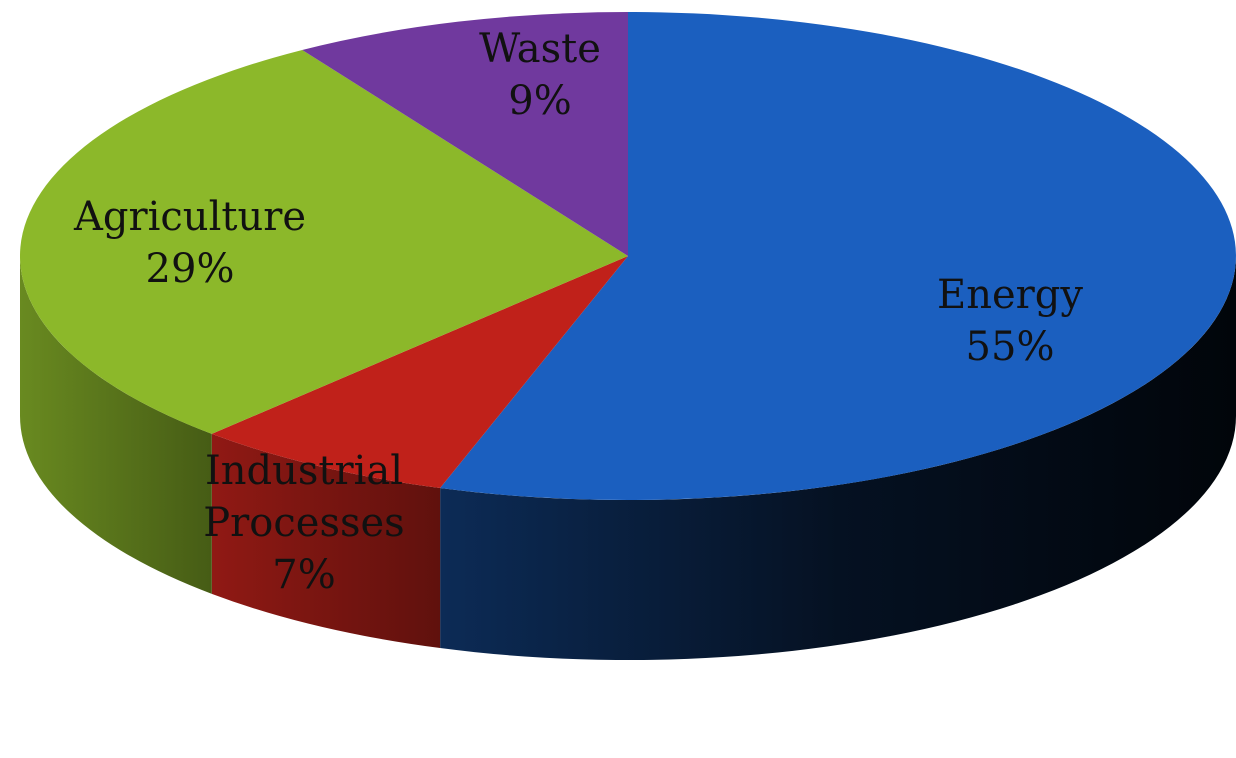  I want to click on pie-label-industrial-name: Processes, so click(303, 523).